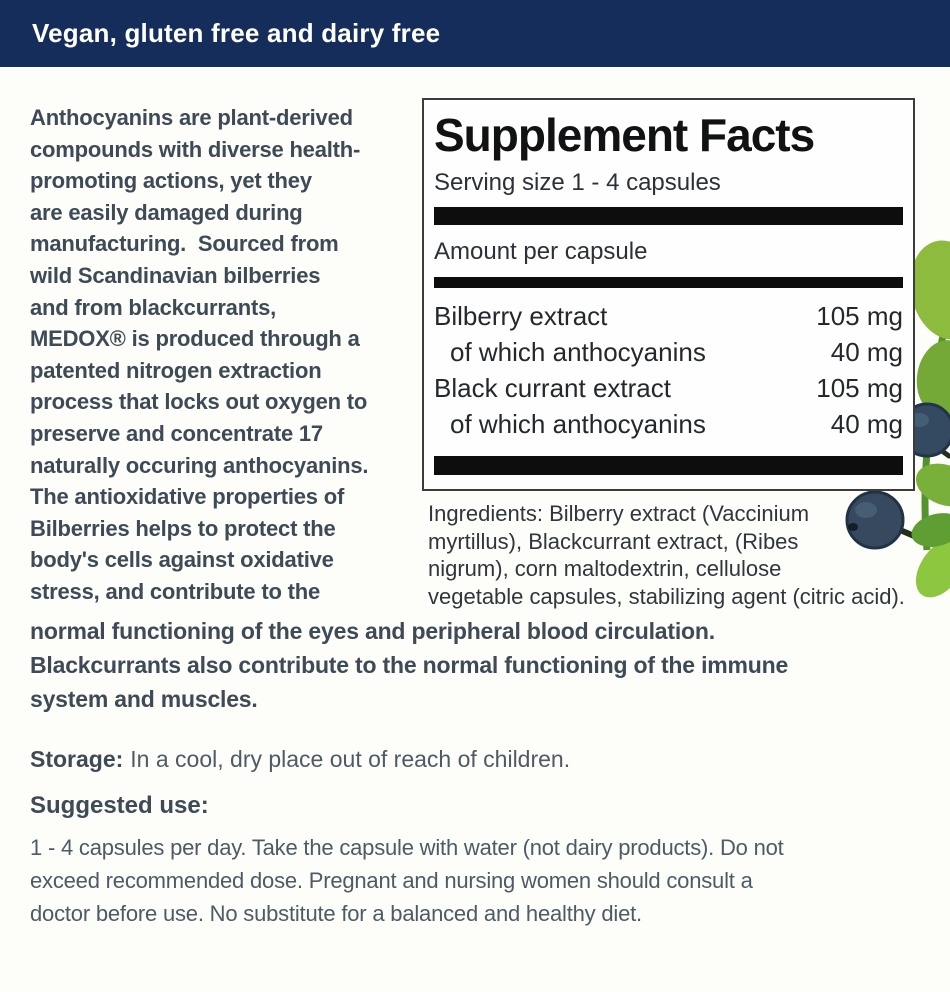  Describe the element at coordinates (77, 759) in the screenshot. I see `storage-label: Storage:` at that location.